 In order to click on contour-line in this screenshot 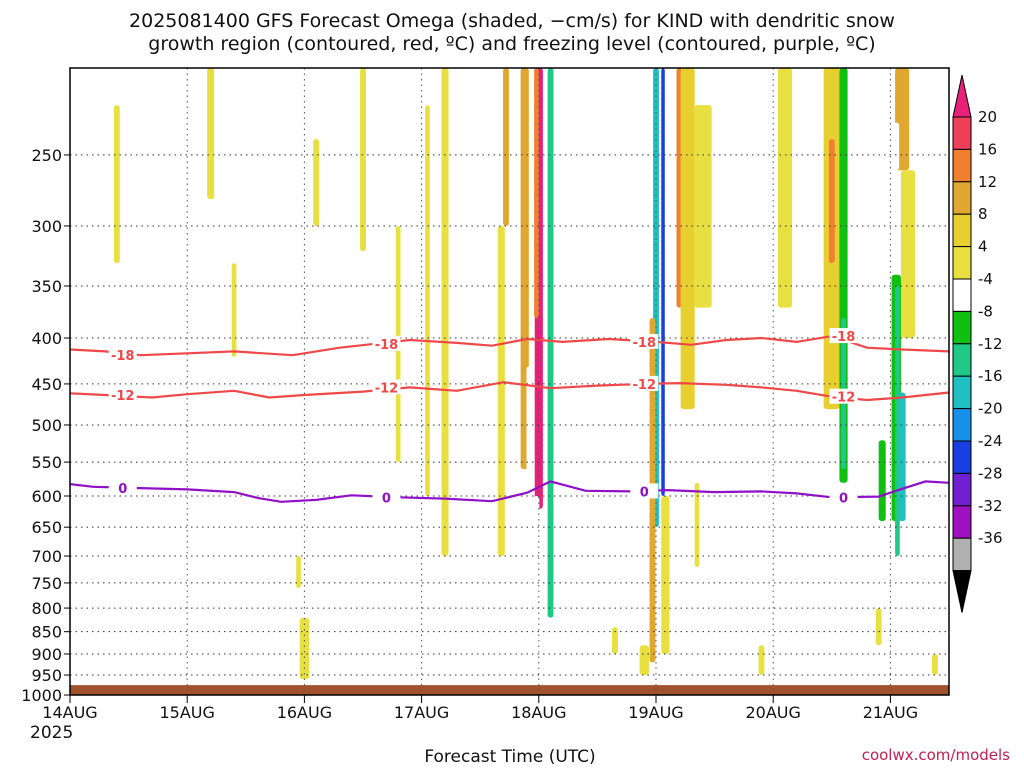, I will do `click(509, 345)`.